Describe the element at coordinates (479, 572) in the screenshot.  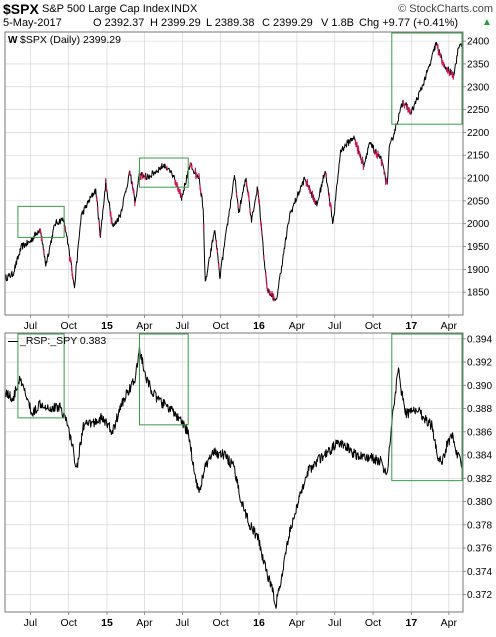
I see `y-tick-label: 0.374` at that location.